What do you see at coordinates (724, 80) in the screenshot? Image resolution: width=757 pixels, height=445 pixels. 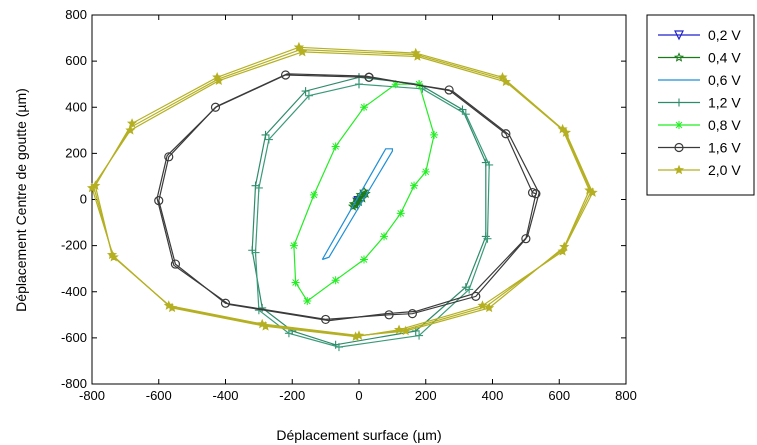 I see `legend-label: 0,6 V` at bounding box center [724, 80].